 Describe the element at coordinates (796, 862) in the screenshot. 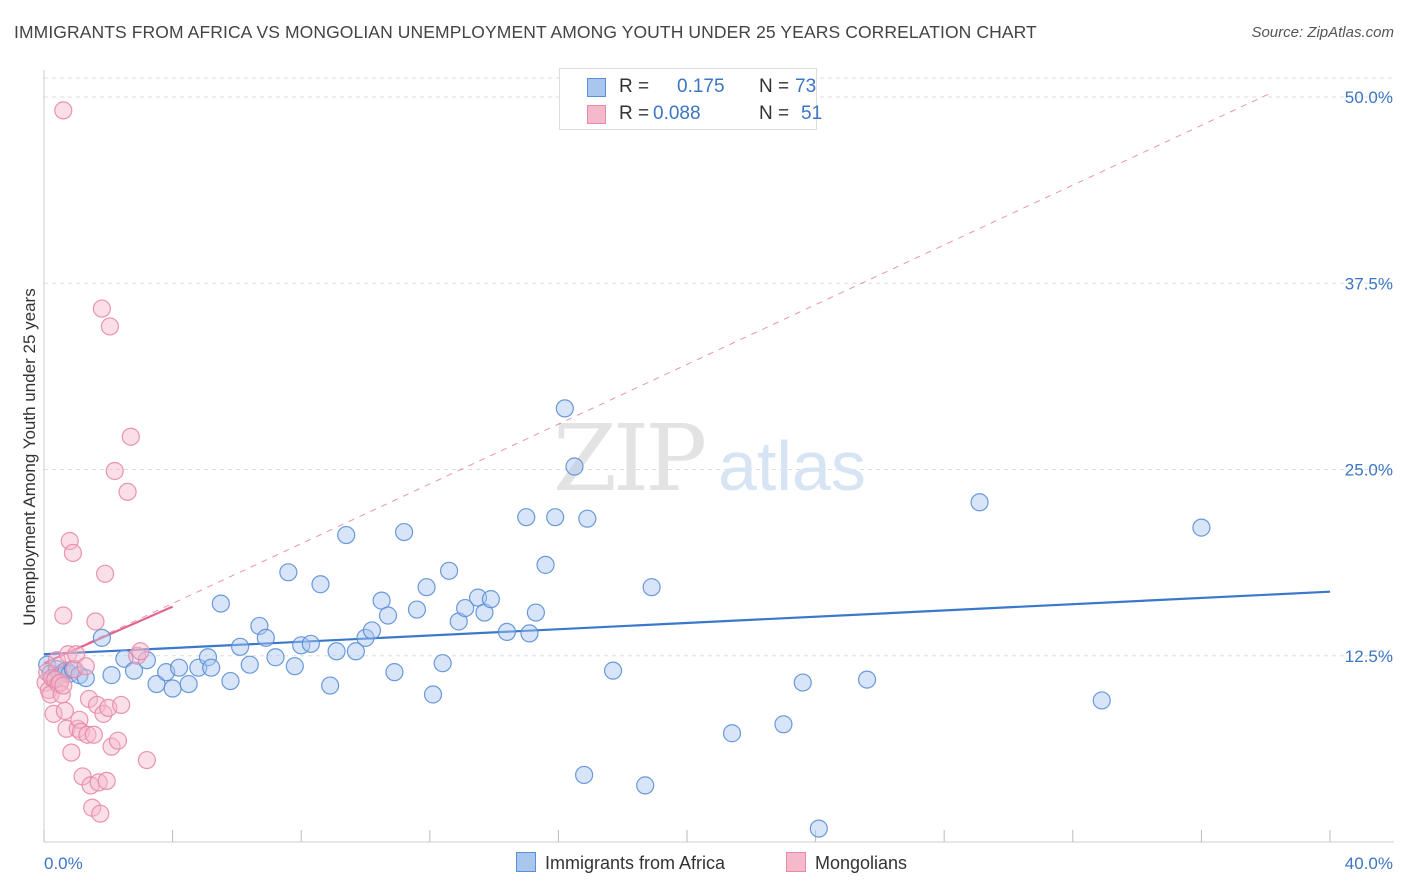

I see `bottom-legend-swatch-mongolians` at that location.